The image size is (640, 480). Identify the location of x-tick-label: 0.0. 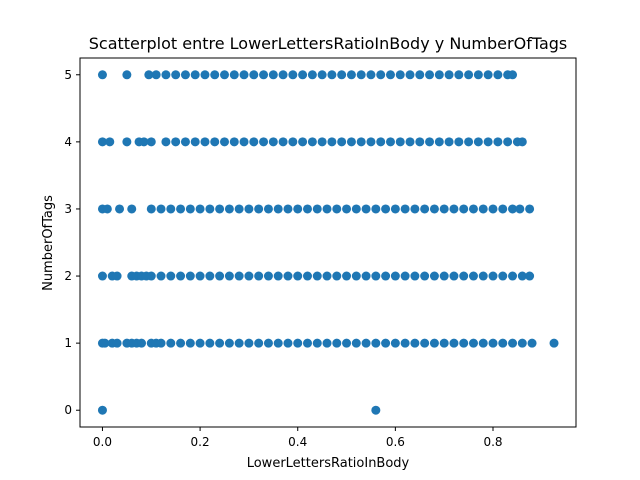
(102, 442).